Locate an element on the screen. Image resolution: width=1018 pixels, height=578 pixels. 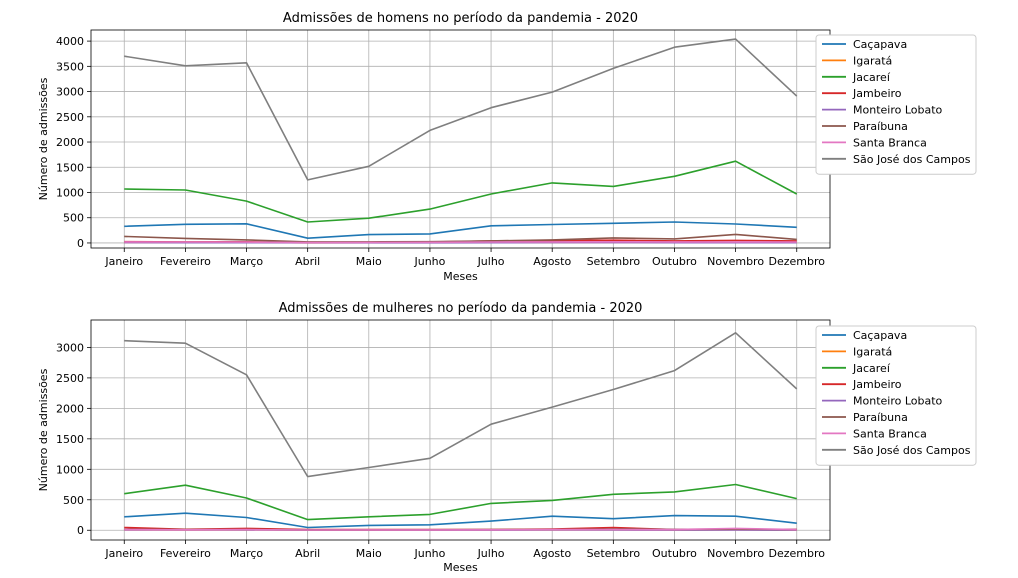
y-tick-label: 4000 is located at coordinates (70, 41).